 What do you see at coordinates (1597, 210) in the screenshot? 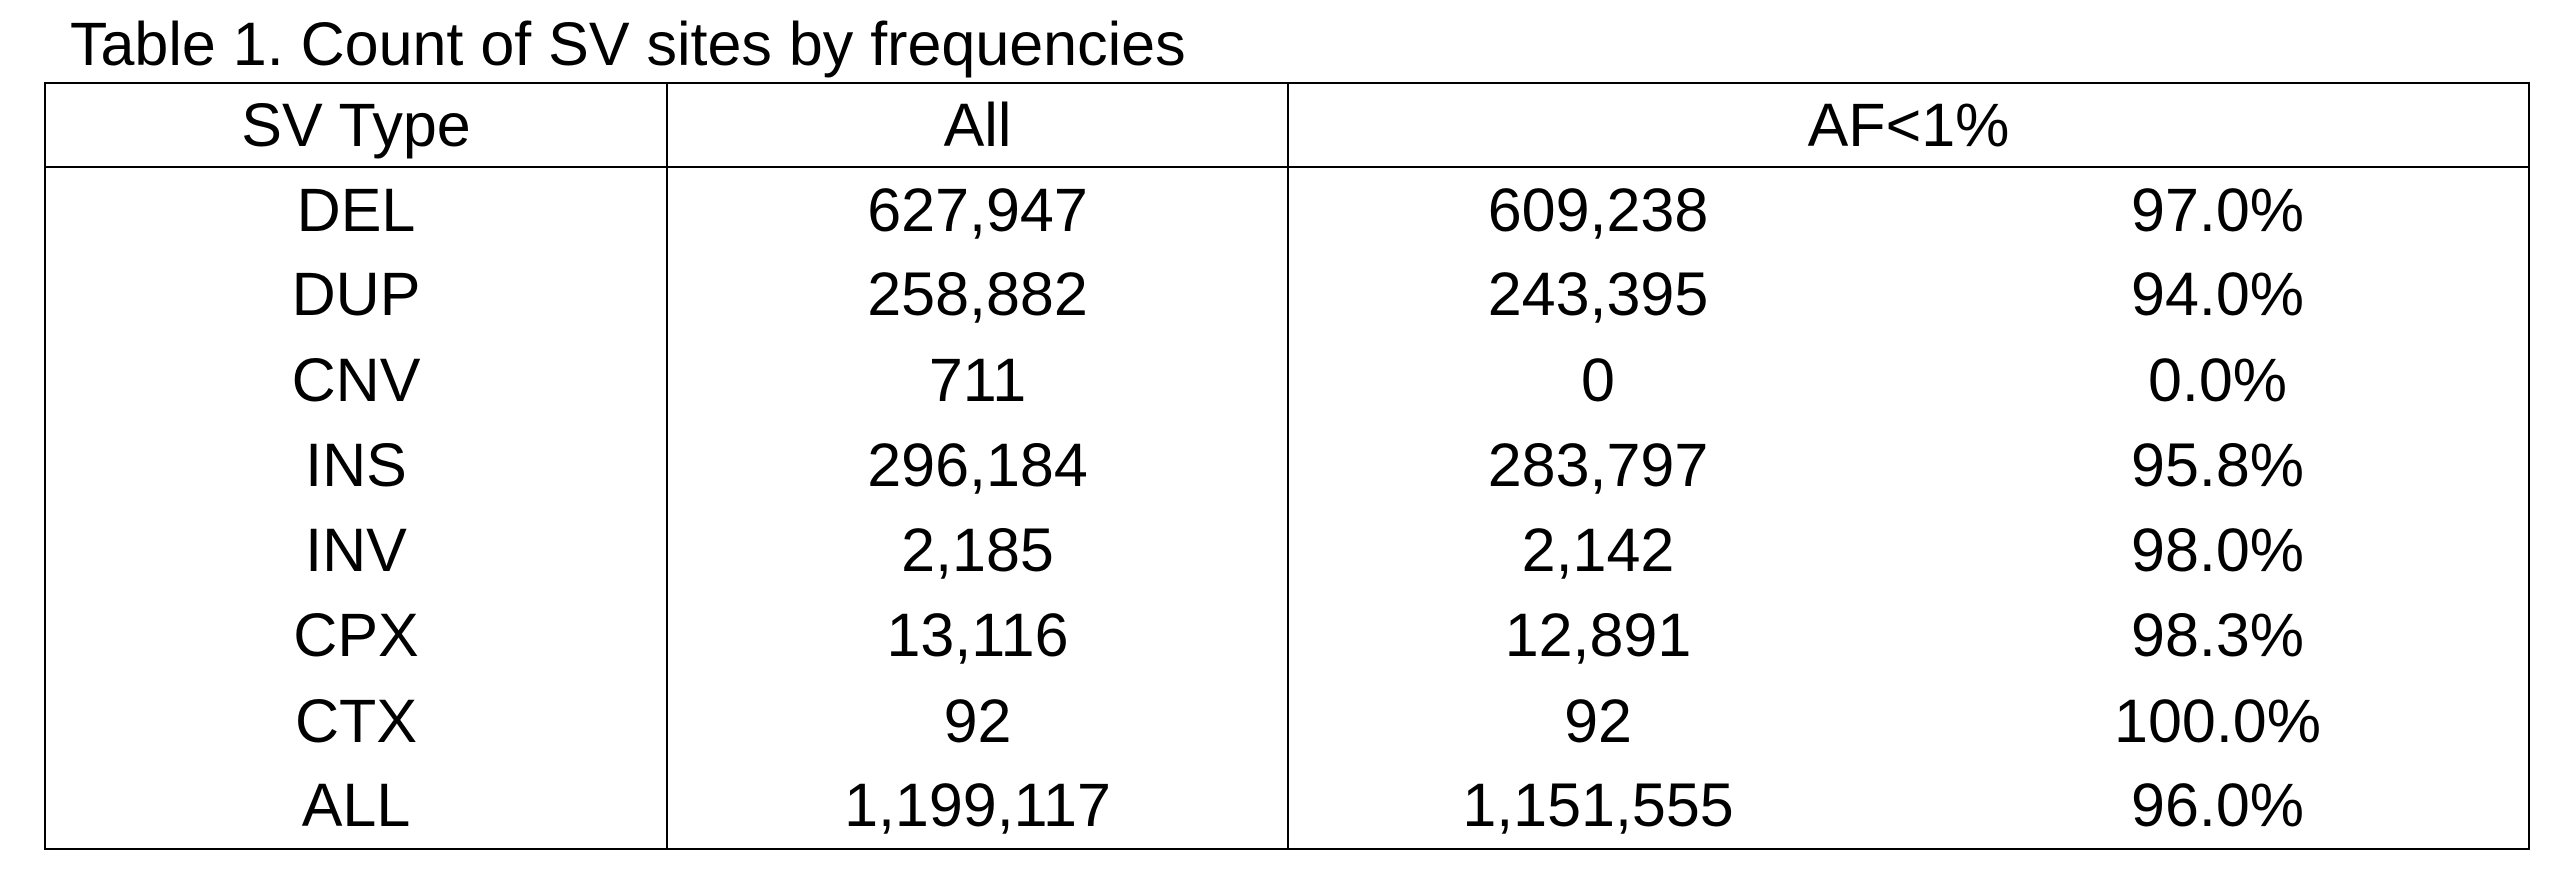
I see `cell-af-count: 609,238` at bounding box center [1597, 210].